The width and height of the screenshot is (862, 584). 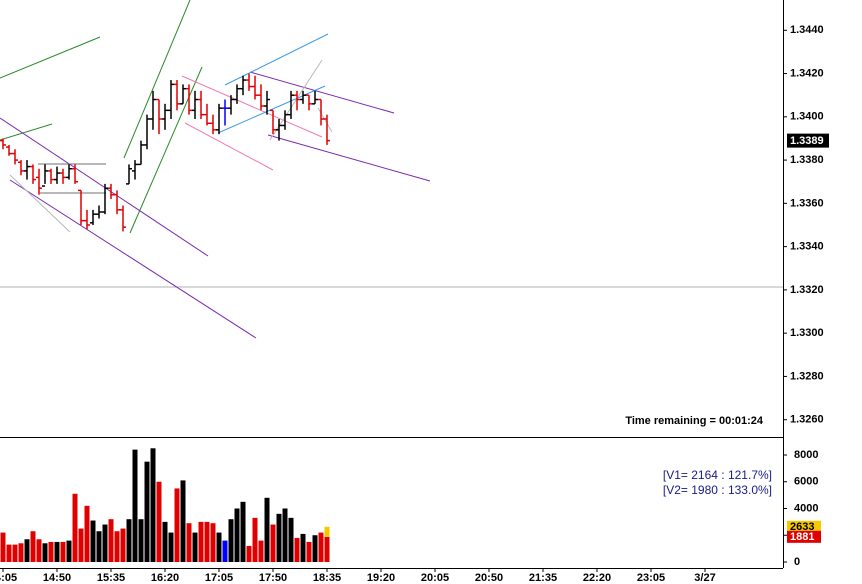 What do you see at coordinates (543, 578) in the screenshot?
I see `x-tick-label: 21:35` at bounding box center [543, 578].